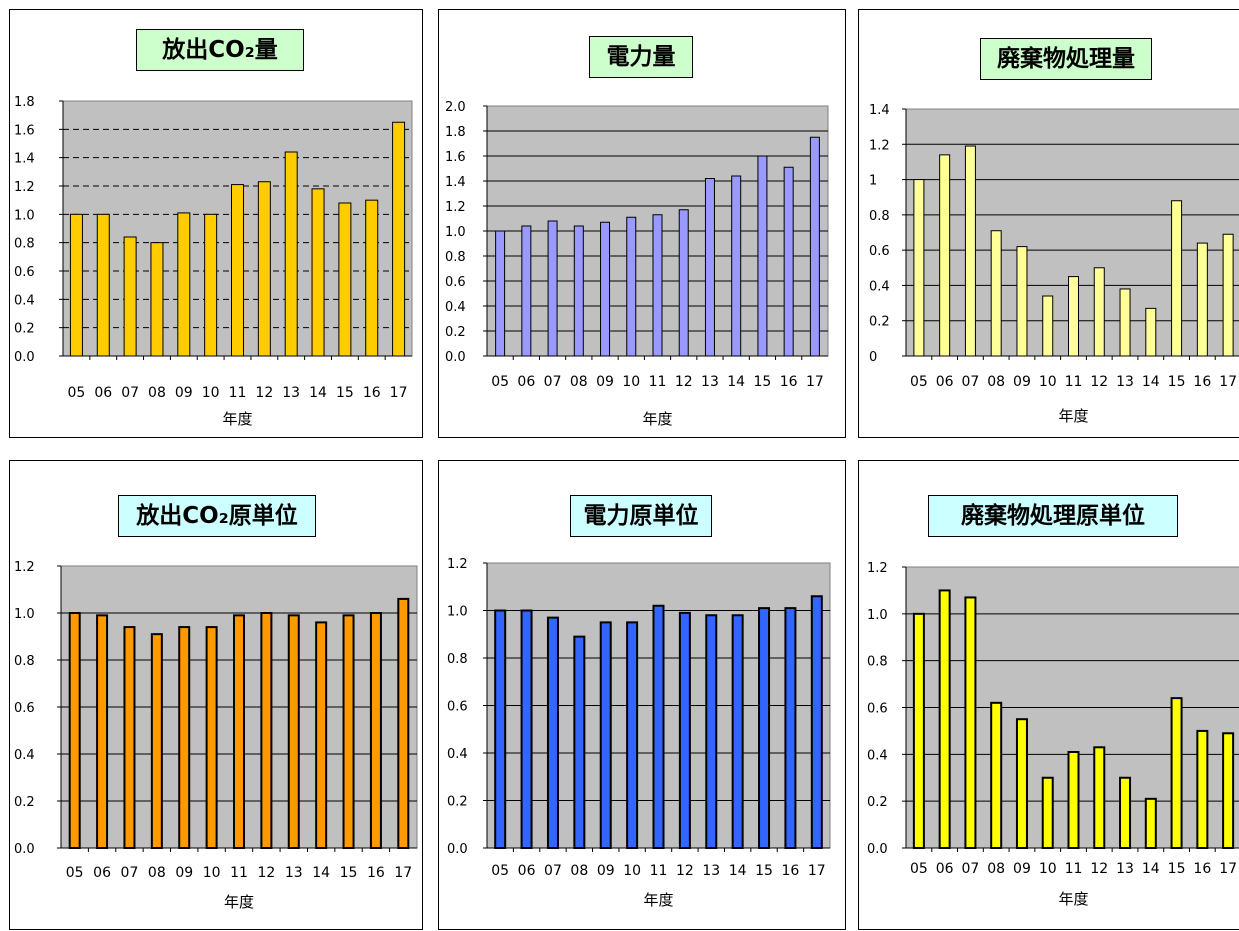 Image resolution: width=1239 pixels, height=931 pixels. I want to click on chart-title: 放出CO₂原単位, so click(217, 516).